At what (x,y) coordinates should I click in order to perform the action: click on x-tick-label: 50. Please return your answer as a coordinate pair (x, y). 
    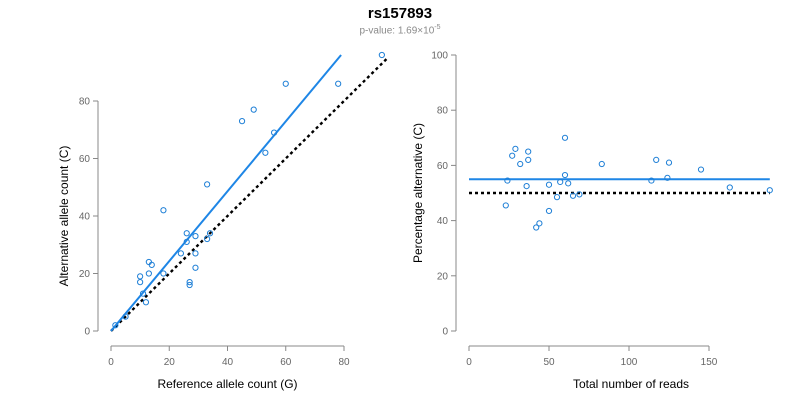
    Looking at the image, I should click on (549, 362).